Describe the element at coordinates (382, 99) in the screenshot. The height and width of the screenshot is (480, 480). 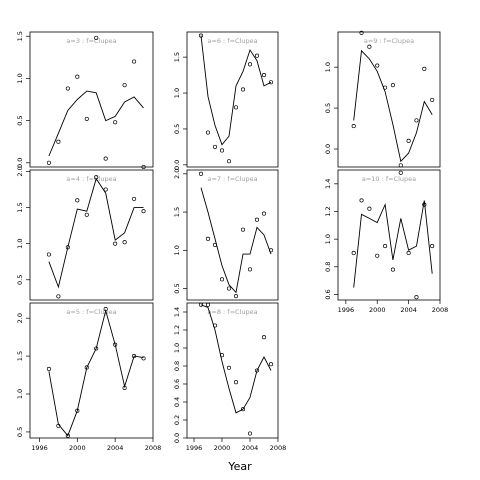
I see `panel-3: a=9 : f=Clupea 0.0 0.5 1.0` at that location.